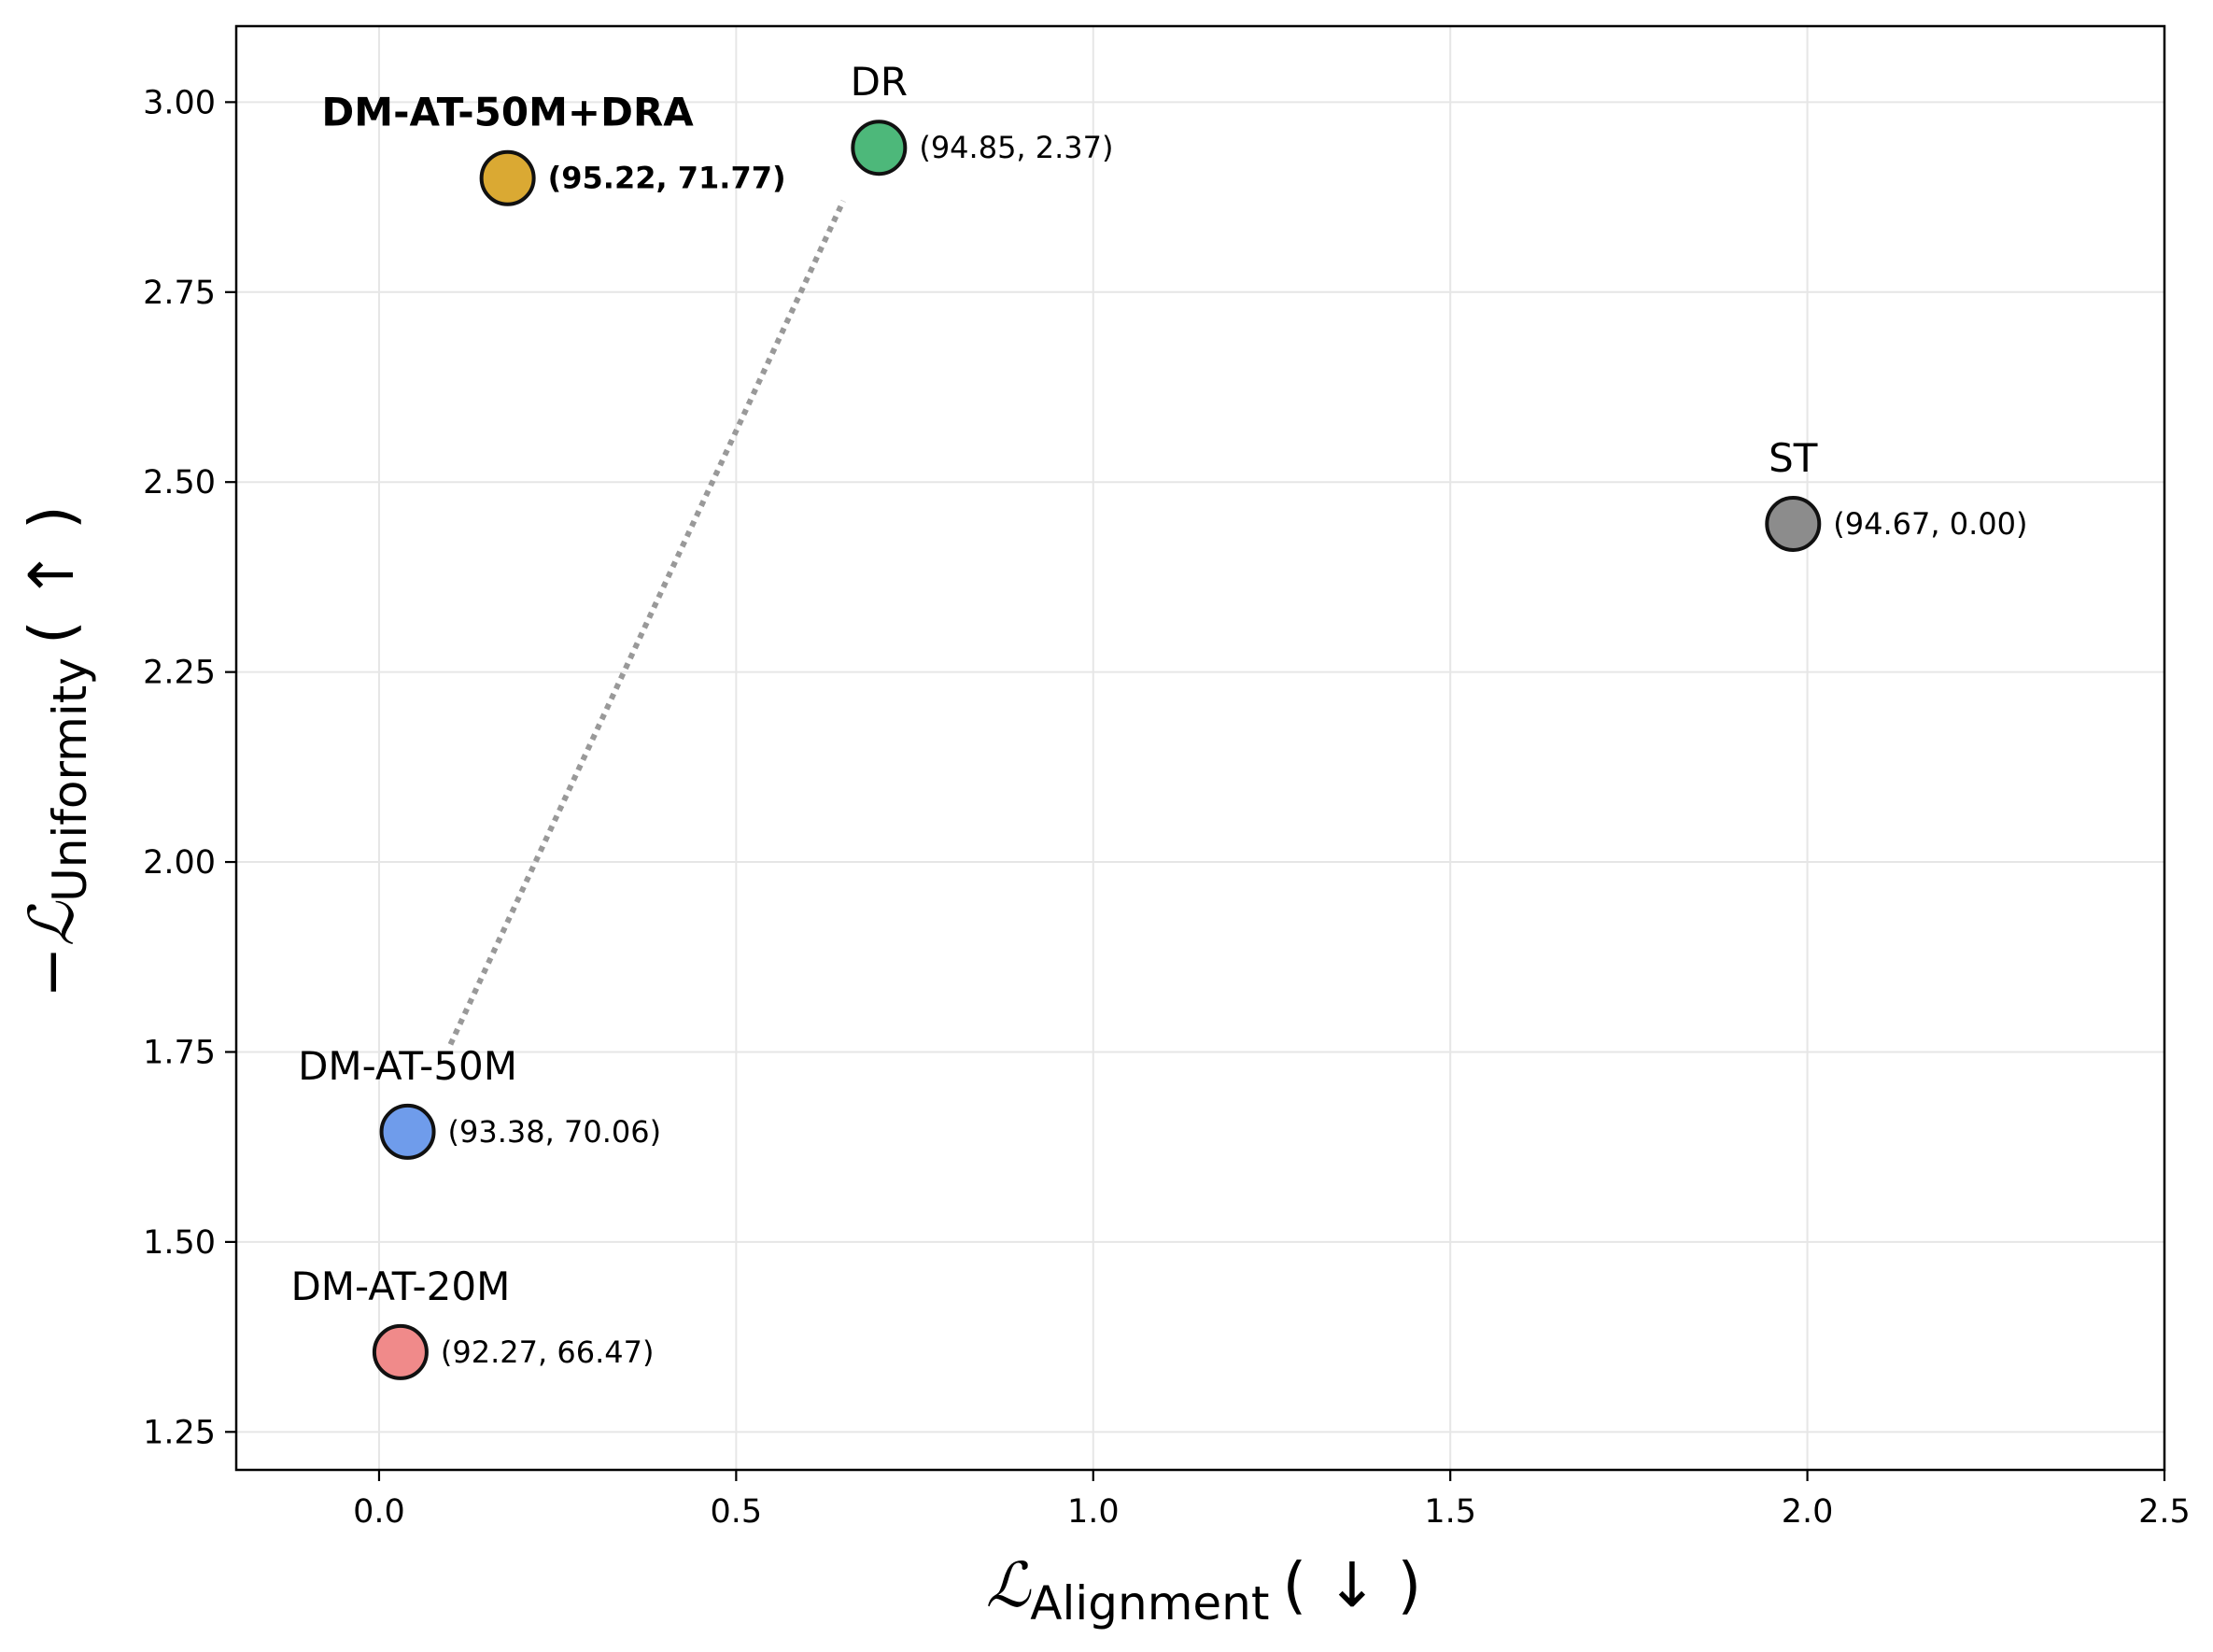 The height and width of the screenshot is (1652, 2213). What do you see at coordinates (1094, 1512) in the screenshot?
I see `x-tick-label: 1.0` at bounding box center [1094, 1512].